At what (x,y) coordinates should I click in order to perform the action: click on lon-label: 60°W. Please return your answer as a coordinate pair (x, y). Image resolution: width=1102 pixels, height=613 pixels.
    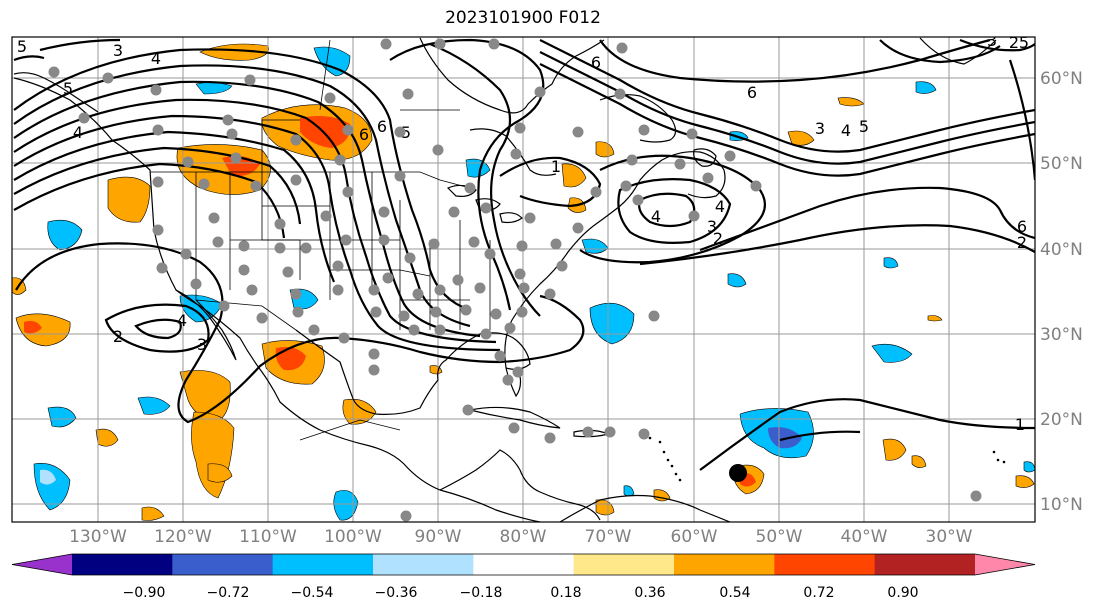
    Looking at the image, I should click on (694, 537).